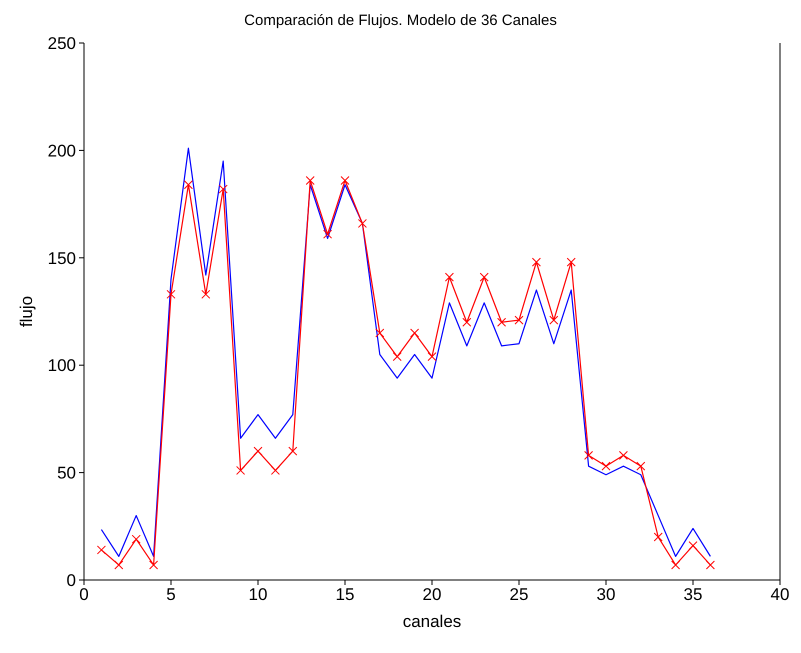 The image size is (801, 653). What do you see at coordinates (171, 594) in the screenshot?
I see `x-tick-label: 5` at bounding box center [171, 594].